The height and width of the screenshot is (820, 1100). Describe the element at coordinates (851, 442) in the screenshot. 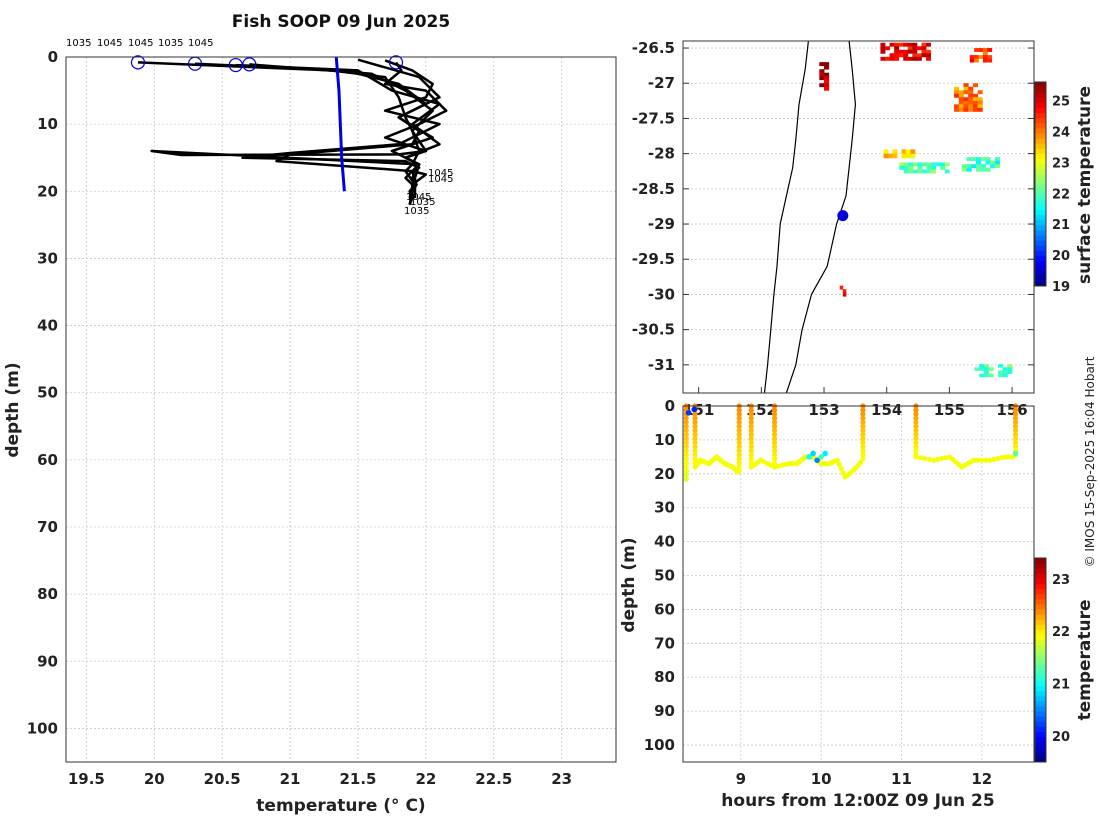

I see `section-points` at that location.